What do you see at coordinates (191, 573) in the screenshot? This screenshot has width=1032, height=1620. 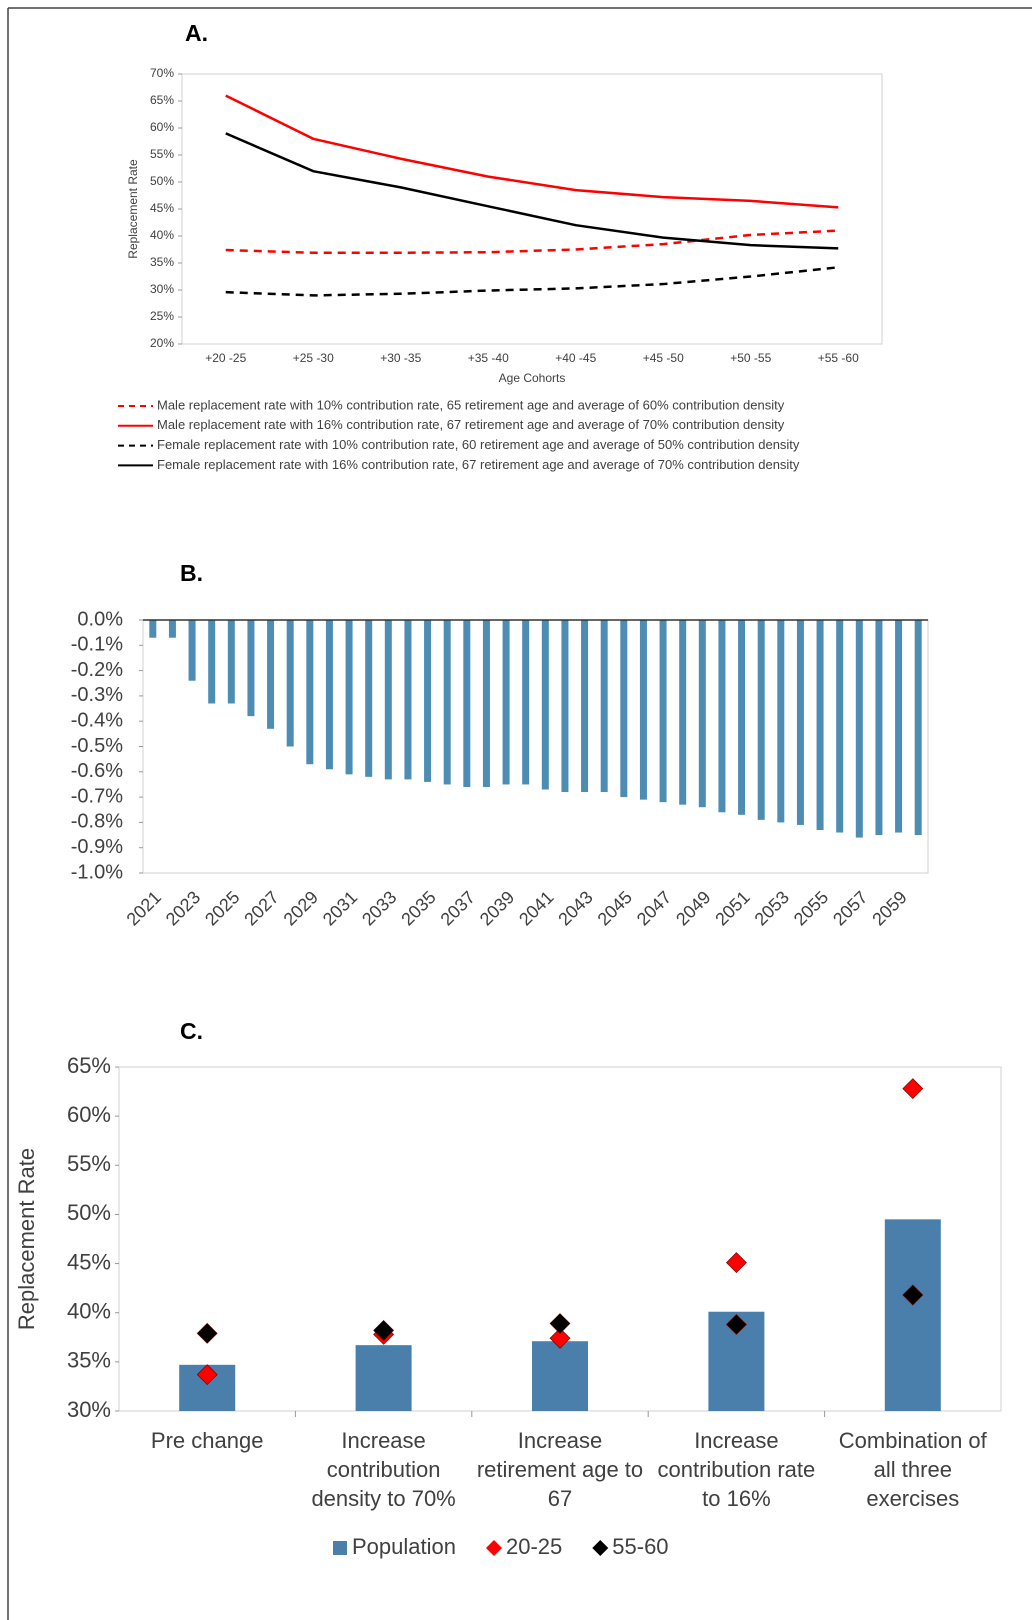 I see `chart-title: B.` at bounding box center [191, 573].